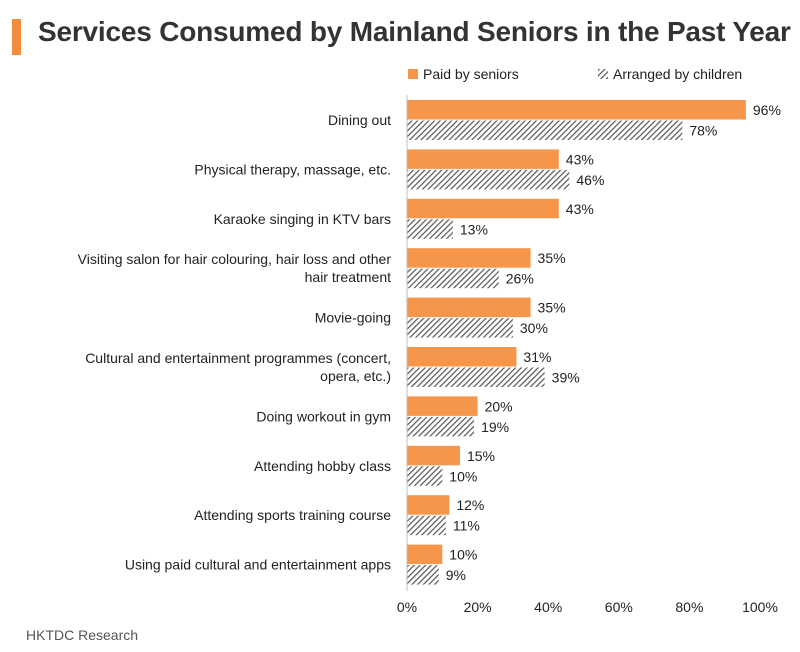 The width and height of the screenshot is (800, 652). What do you see at coordinates (323, 416) in the screenshot?
I see `category-label: Doing workout in gym` at bounding box center [323, 416].